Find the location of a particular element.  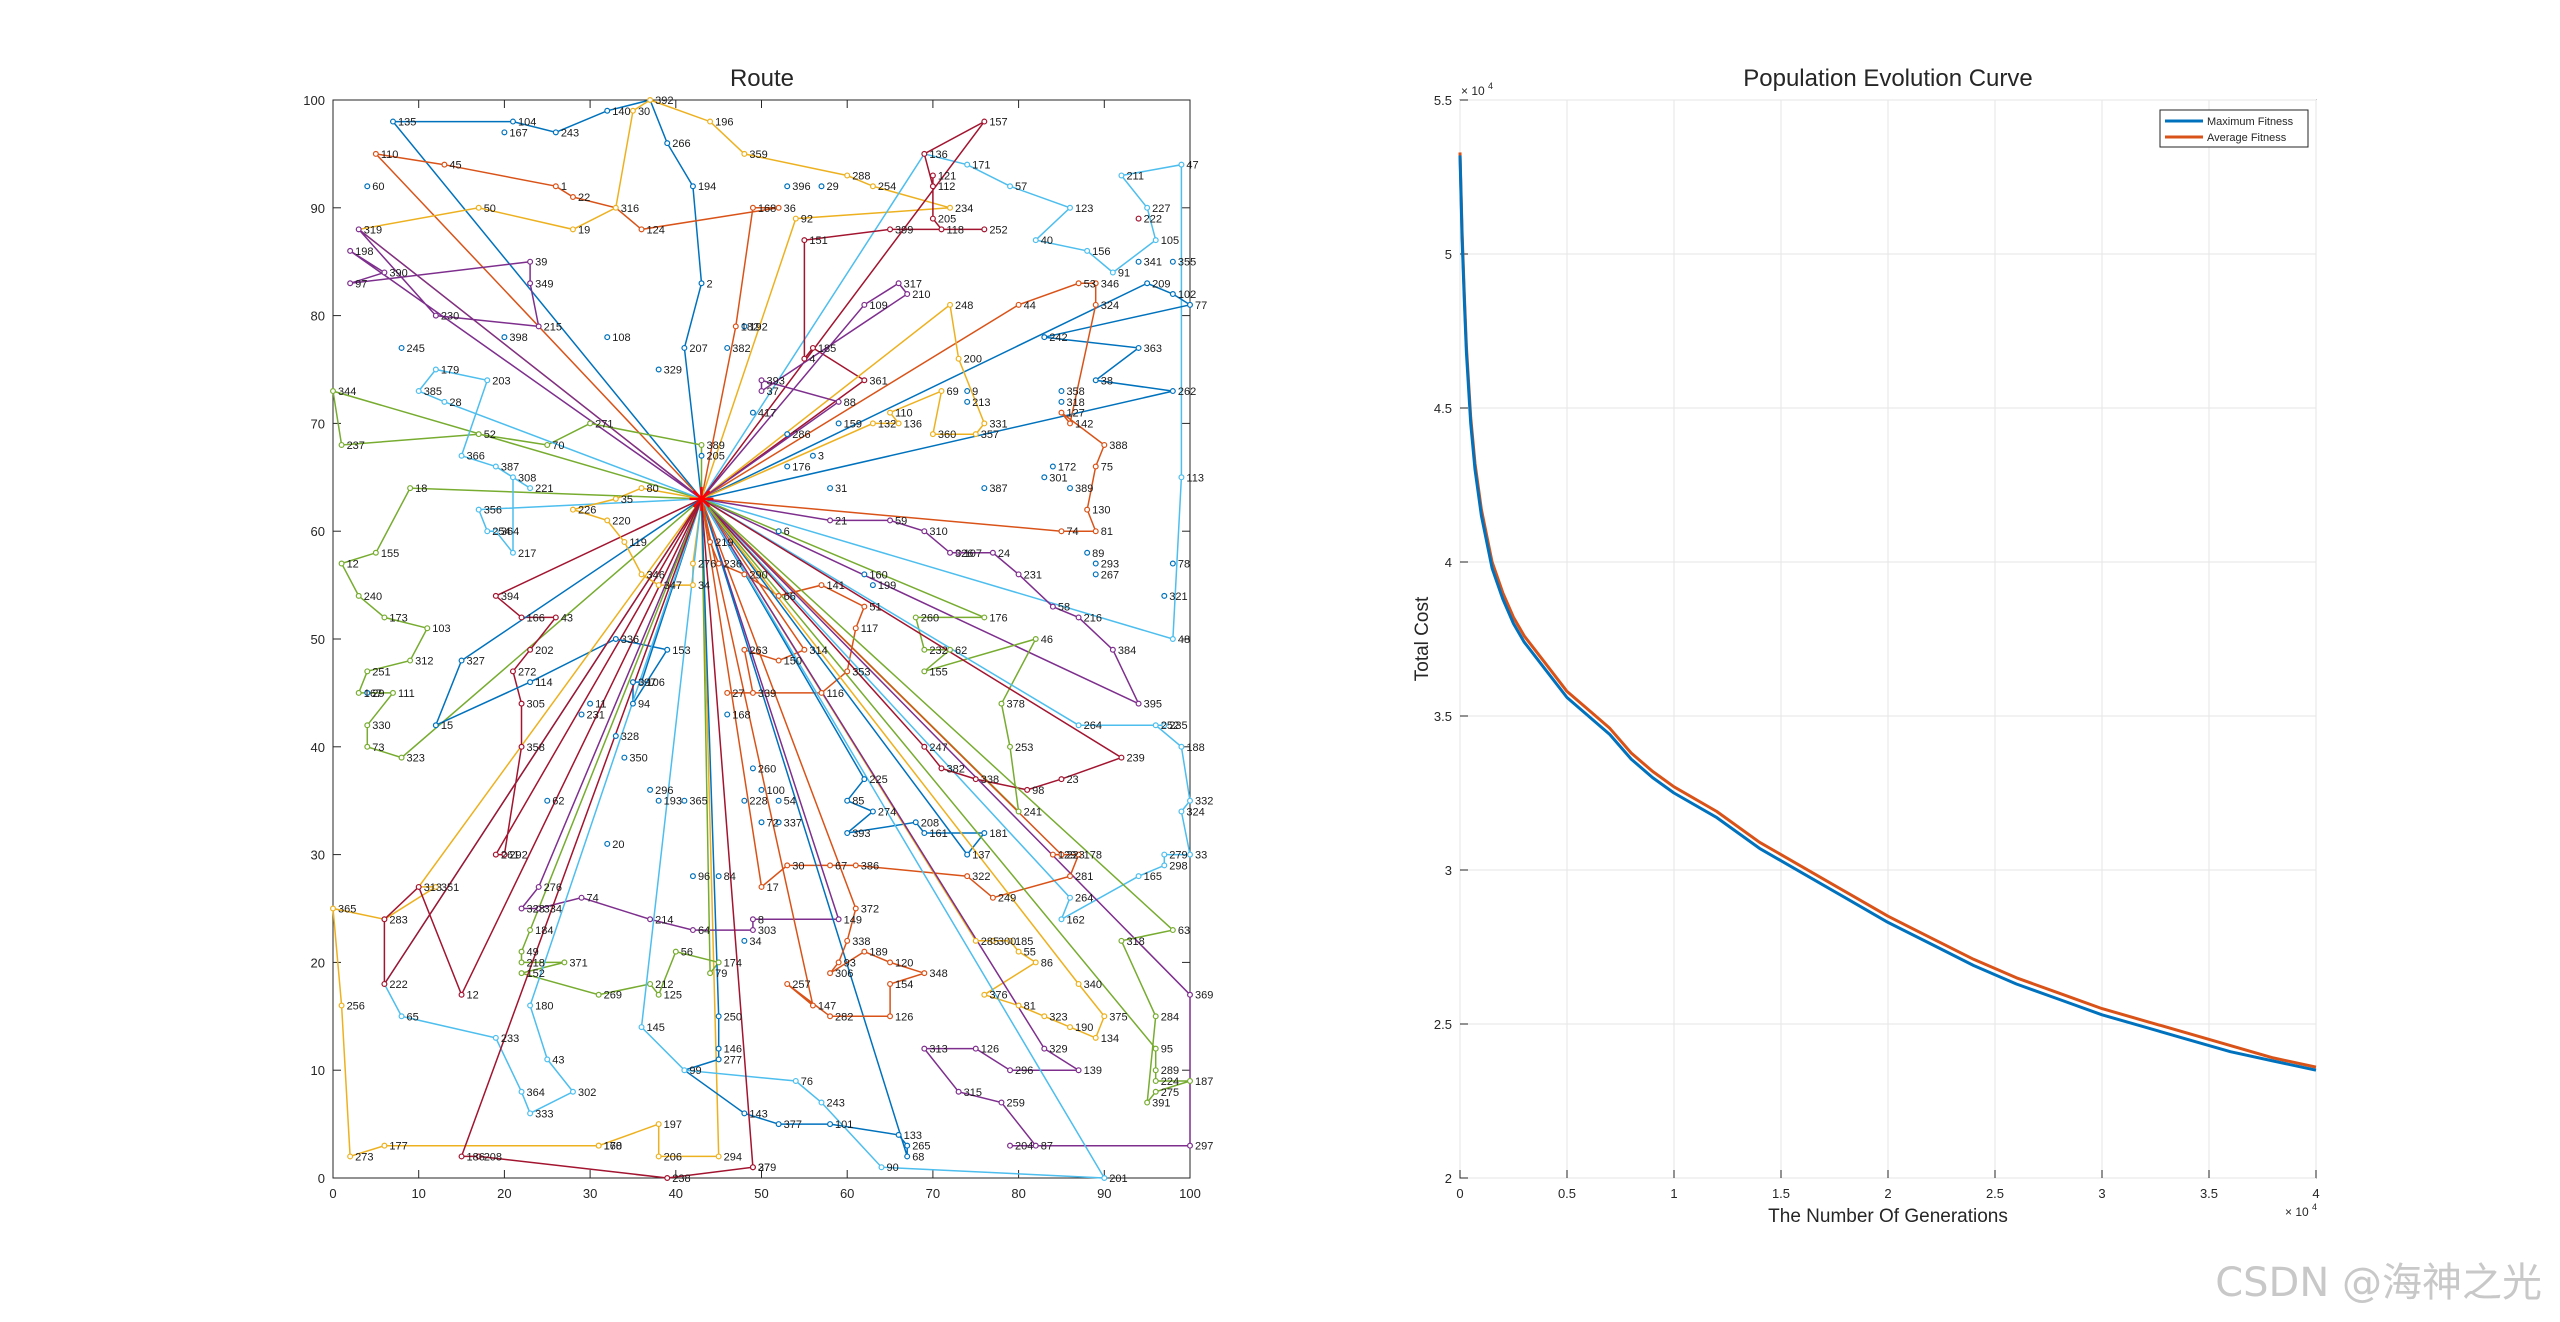

route-node-label: 201 is located at coordinates (1118, 1179).